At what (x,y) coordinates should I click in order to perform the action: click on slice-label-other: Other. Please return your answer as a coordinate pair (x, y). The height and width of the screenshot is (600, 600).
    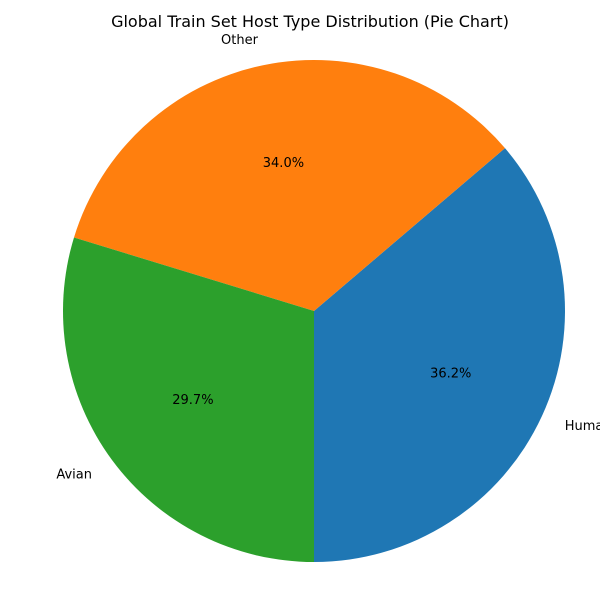
    Looking at the image, I should click on (240, 40).